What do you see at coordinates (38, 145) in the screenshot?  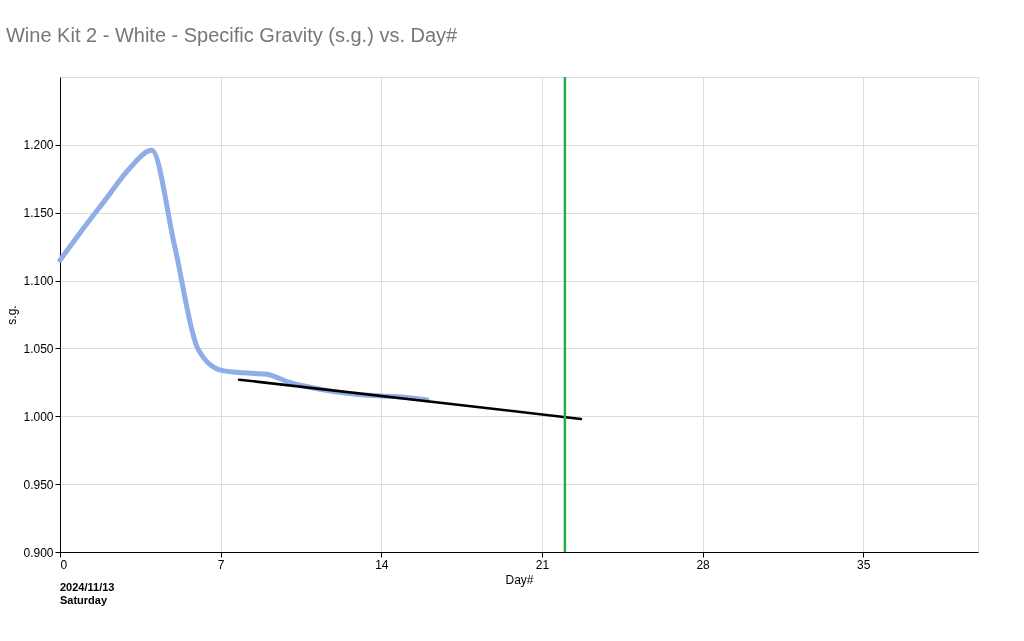 I see `y-tick-label: 1.200` at bounding box center [38, 145].